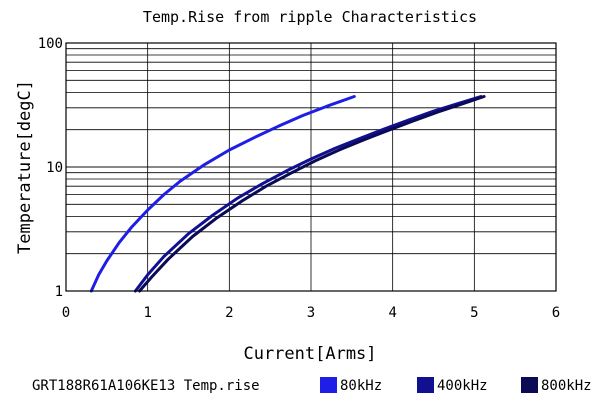 The image size is (608, 403). What do you see at coordinates (25, 167) in the screenshot?
I see `y-axis-label: Temperature[degC]` at bounding box center [25, 167].